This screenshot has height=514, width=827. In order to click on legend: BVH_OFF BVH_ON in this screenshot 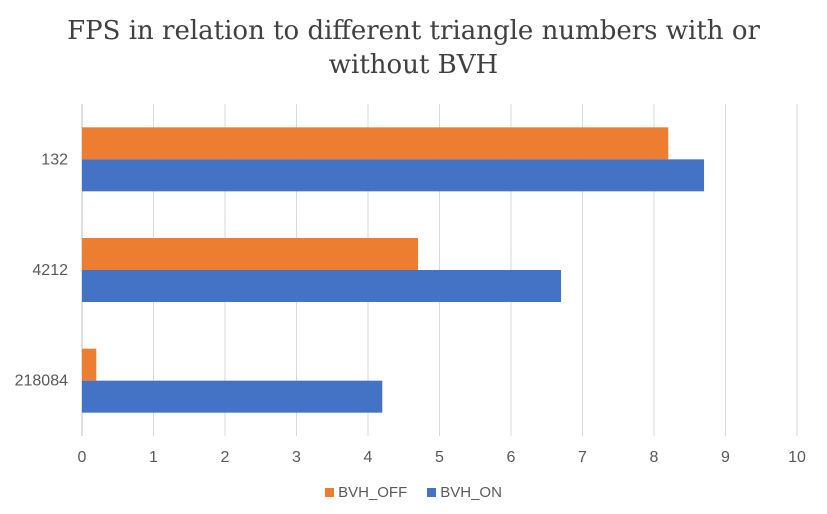, I will do `click(413, 492)`.